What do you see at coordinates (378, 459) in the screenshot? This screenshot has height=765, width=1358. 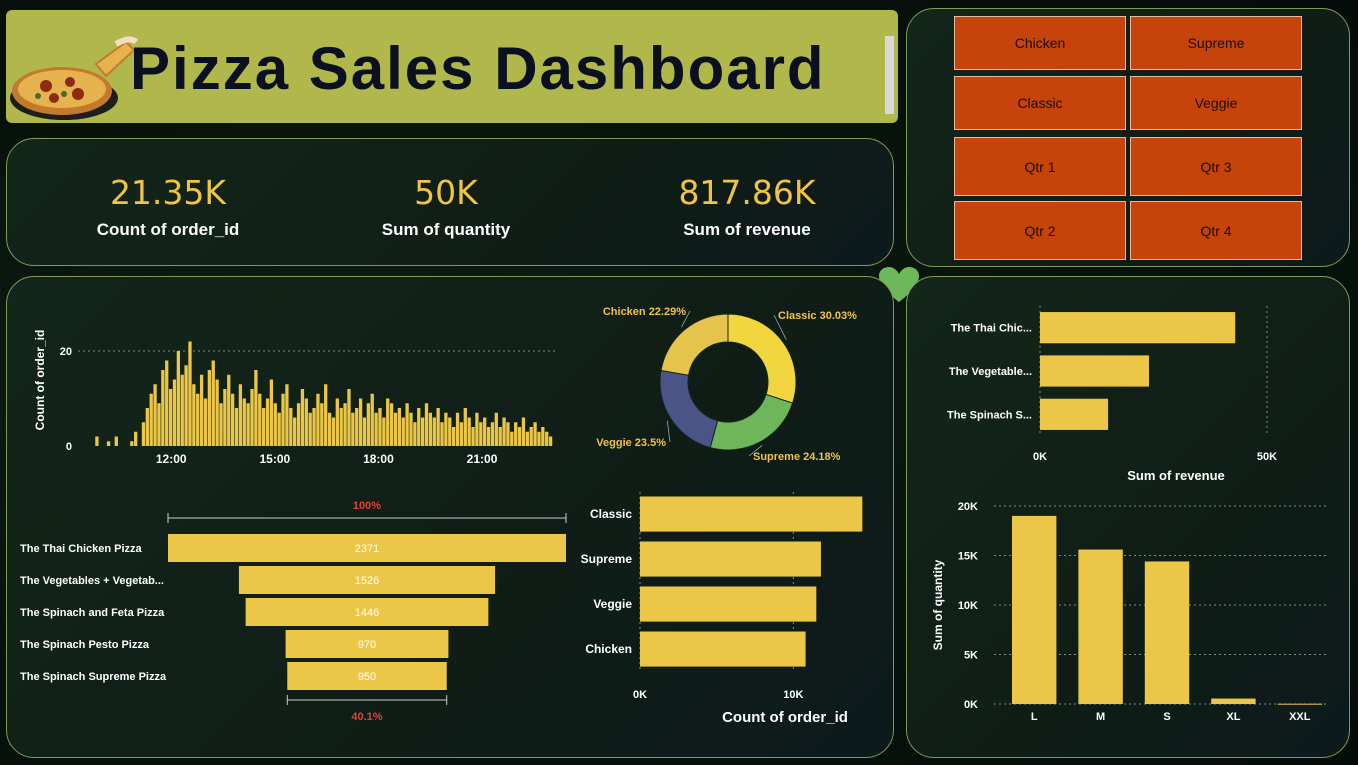 I see `x-tick-label: 18:00` at bounding box center [378, 459].